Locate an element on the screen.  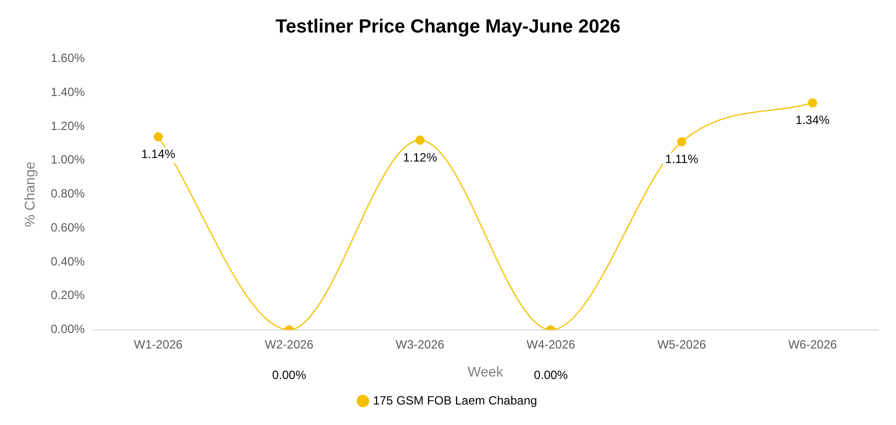
y-tick-label: 0.60% is located at coordinates (68, 227).